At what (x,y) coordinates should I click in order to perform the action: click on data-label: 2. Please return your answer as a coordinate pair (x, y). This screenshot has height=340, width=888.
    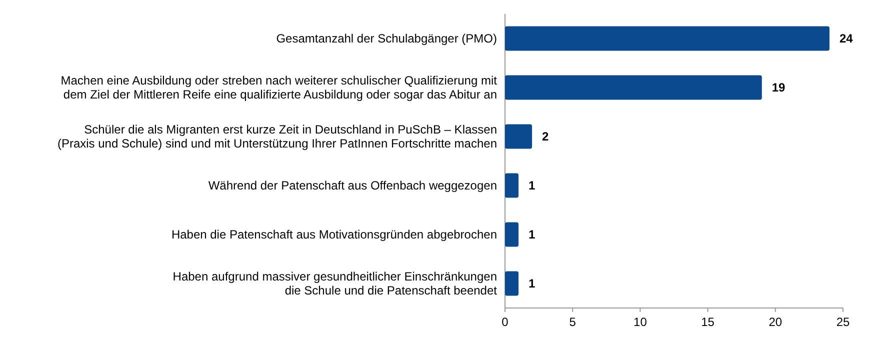
    Looking at the image, I should click on (546, 137).